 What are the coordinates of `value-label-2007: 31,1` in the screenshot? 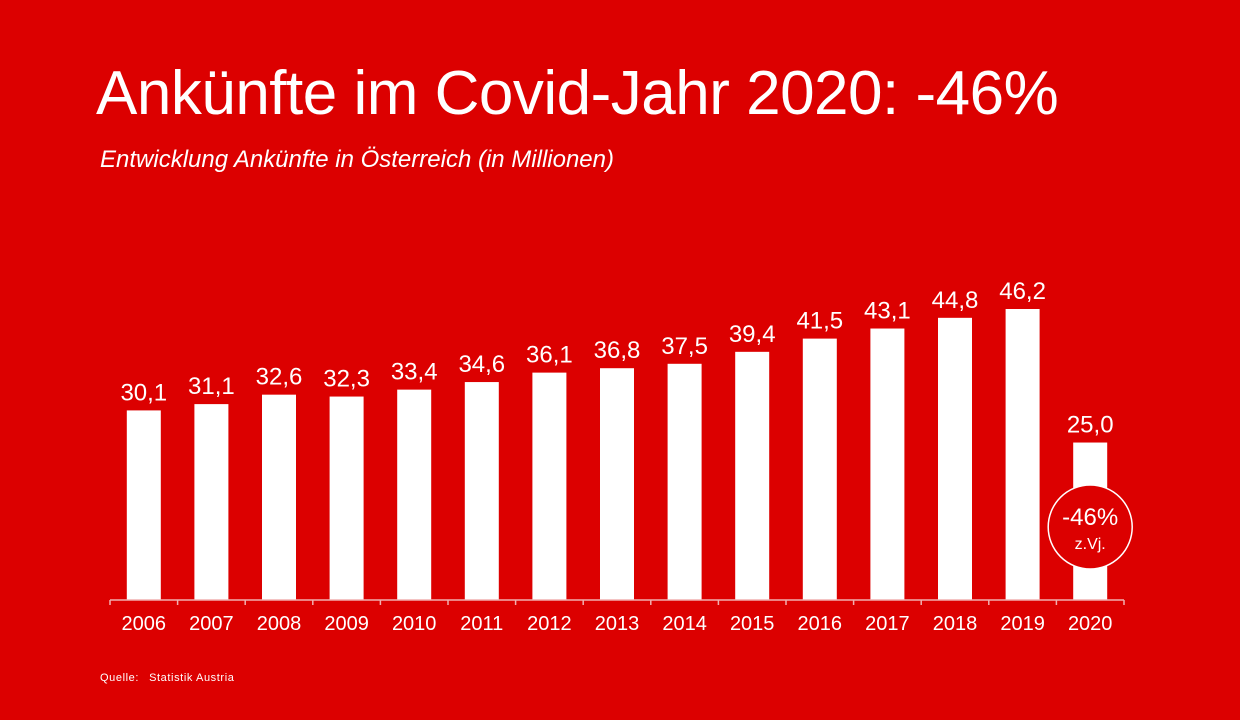 It's located at (211, 386).